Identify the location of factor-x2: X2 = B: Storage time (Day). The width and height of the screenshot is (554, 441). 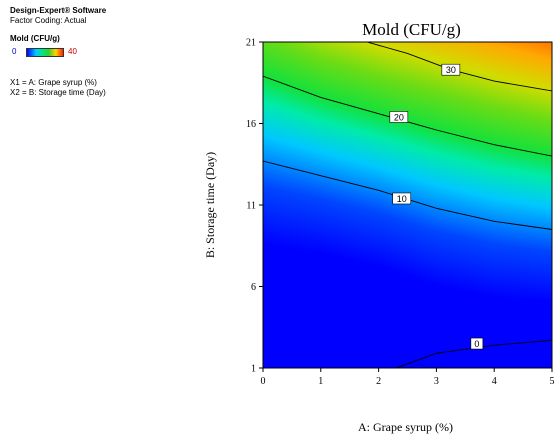
(58, 92).